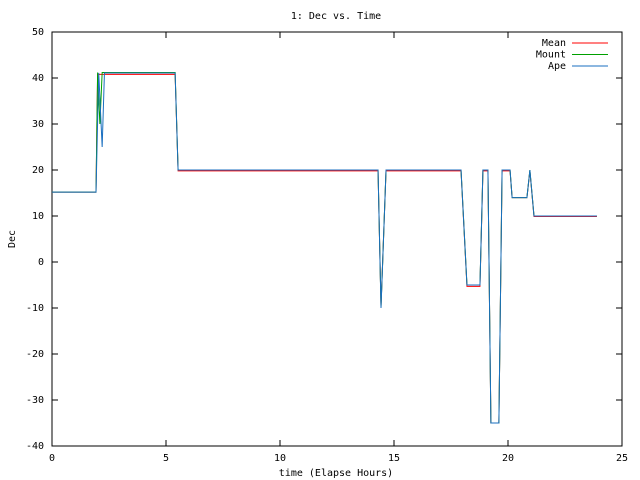 The width and height of the screenshot is (640, 480). I want to click on x-tick-label: 20, so click(508, 458).